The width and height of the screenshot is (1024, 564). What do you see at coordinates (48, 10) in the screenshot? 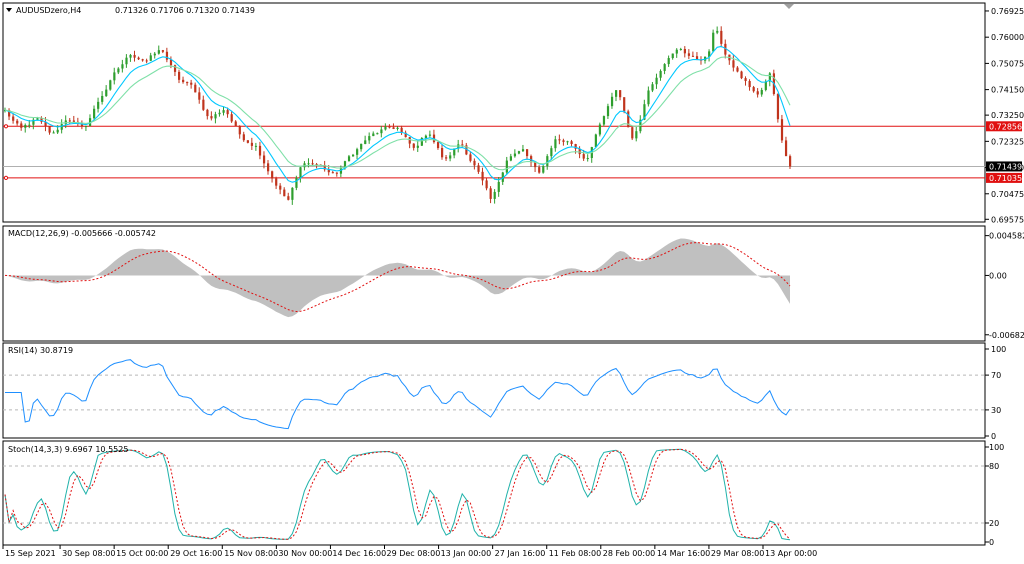
I see `symbol-header: AUDUSDzero,H4` at bounding box center [48, 10].